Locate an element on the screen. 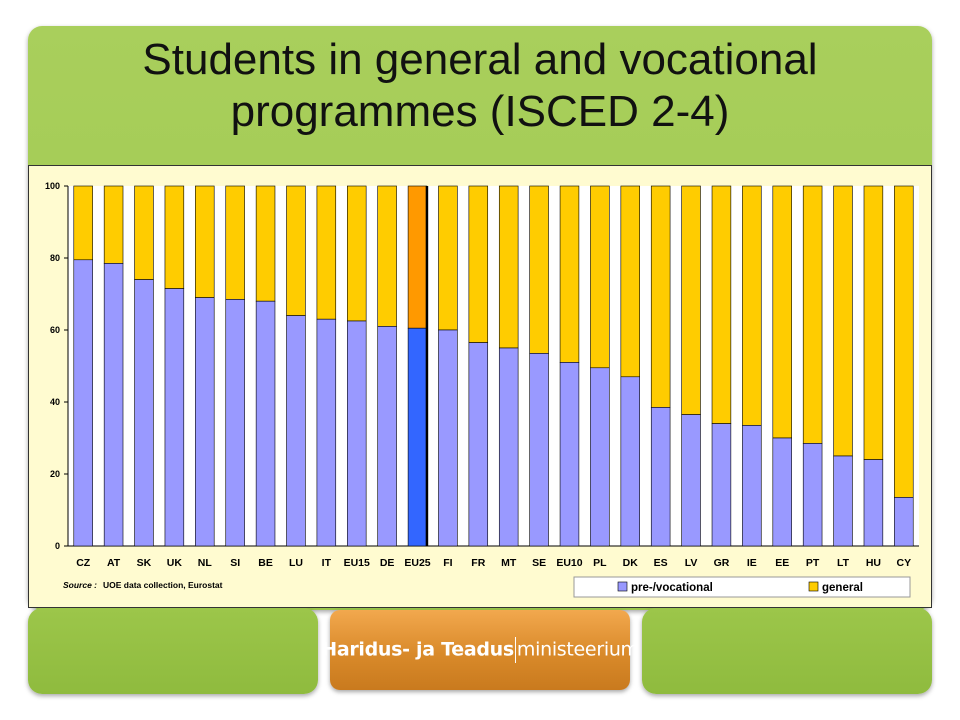 Image resolution: width=960 pixels, height=720 pixels. x-tick-label: BE is located at coordinates (265, 563).